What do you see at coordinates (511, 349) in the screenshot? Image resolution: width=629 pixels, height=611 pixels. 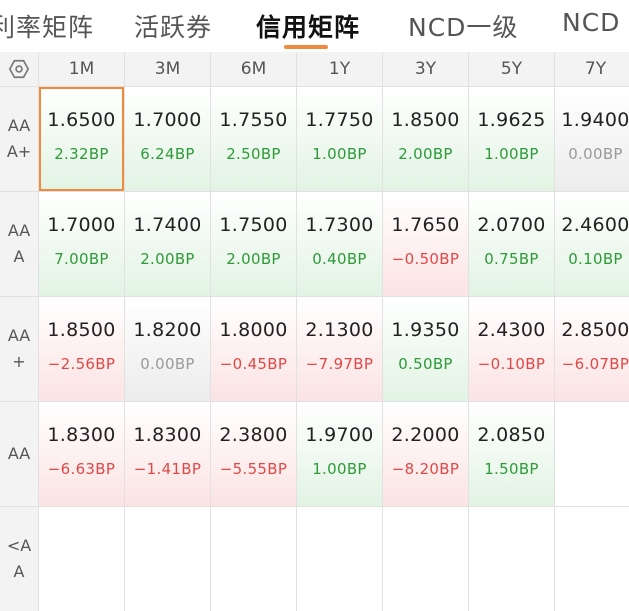 I see `matrix-cell: 2.4300 −0.10BP` at bounding box center [511, 349].